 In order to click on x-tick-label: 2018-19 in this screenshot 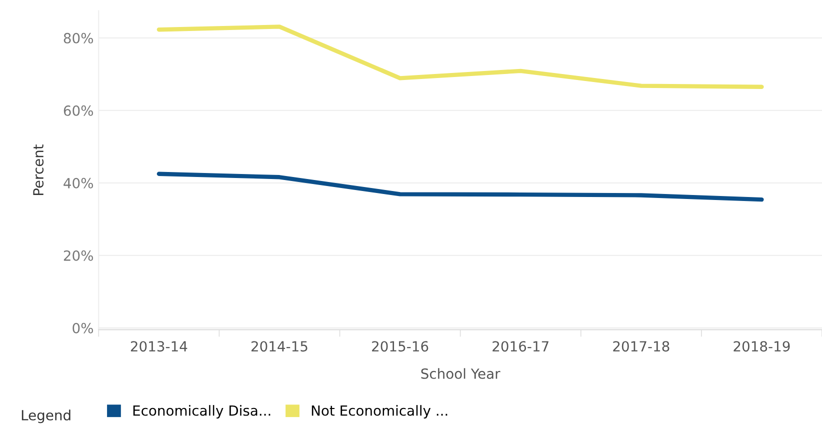, I will do `click(762, 346)`.